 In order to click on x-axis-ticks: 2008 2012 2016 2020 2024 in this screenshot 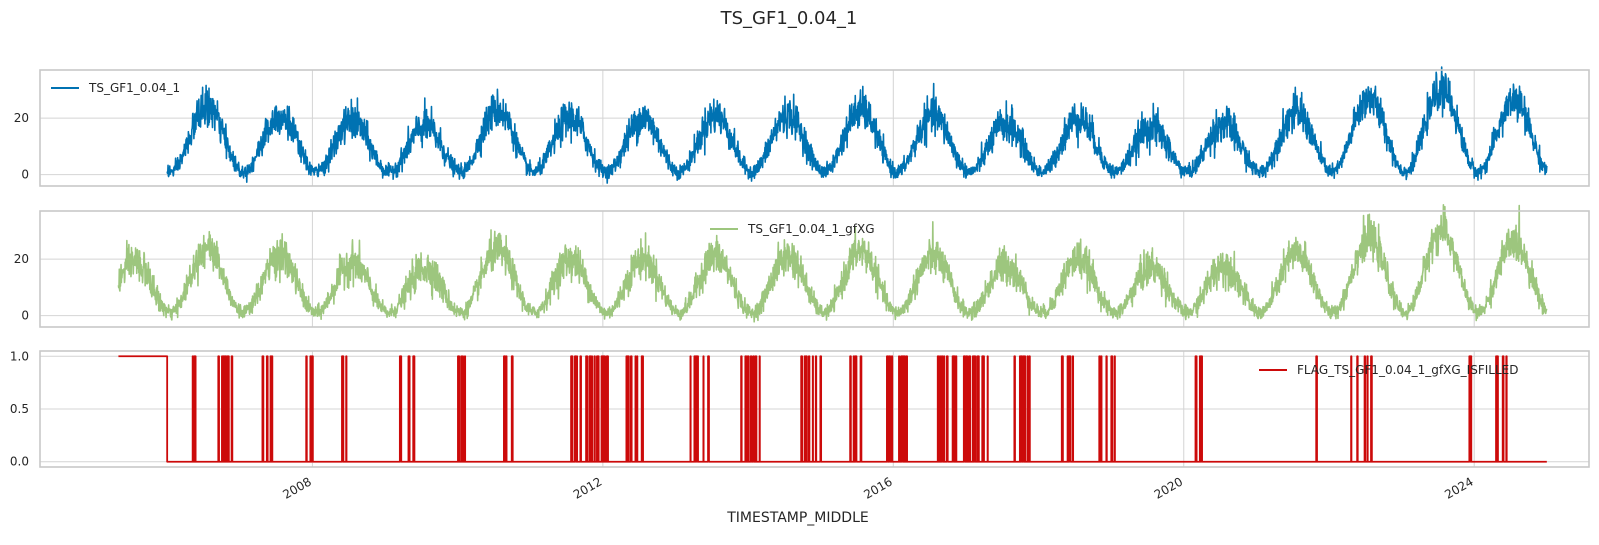, I will do `click(877, 487)`.